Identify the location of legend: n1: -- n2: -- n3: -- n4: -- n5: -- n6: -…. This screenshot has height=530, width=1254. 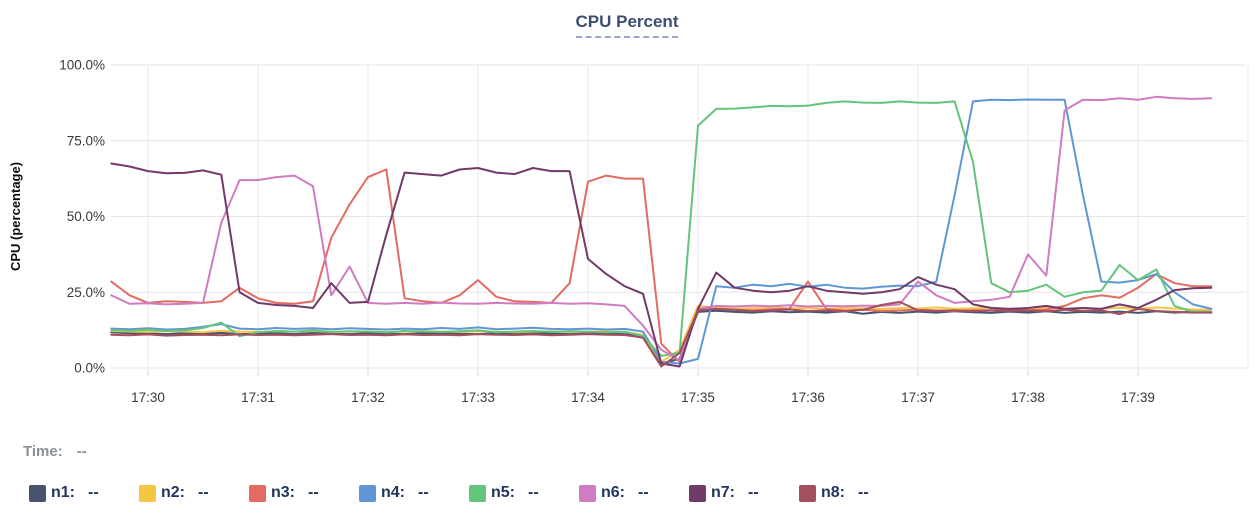
(469, 493).